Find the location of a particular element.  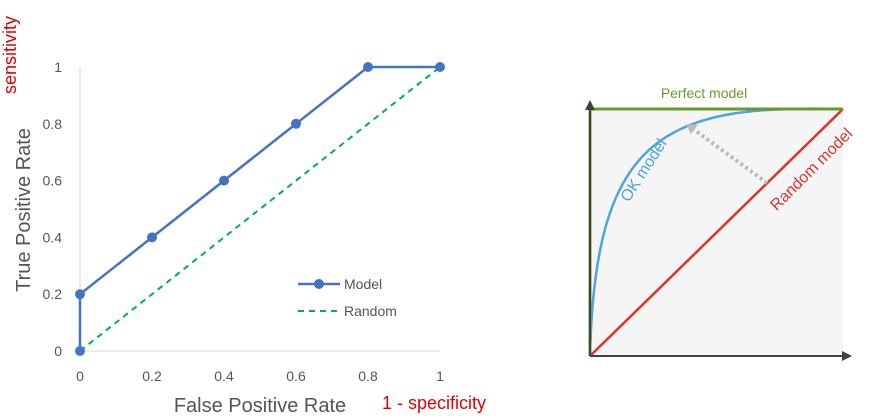

y-tick-label: 0.8 is located at coordinates (53, 124).